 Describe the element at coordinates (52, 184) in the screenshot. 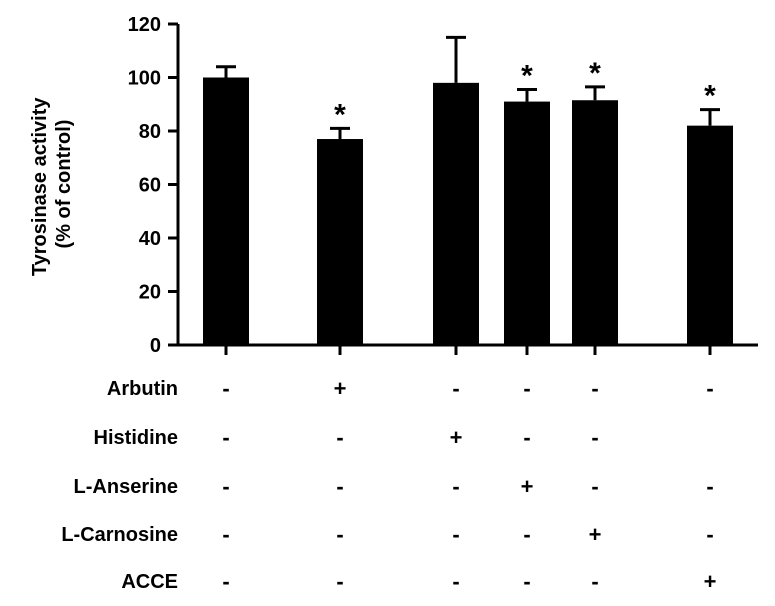

I see `y-axis-title: Tyrosinase activity (% of control)` at that location.